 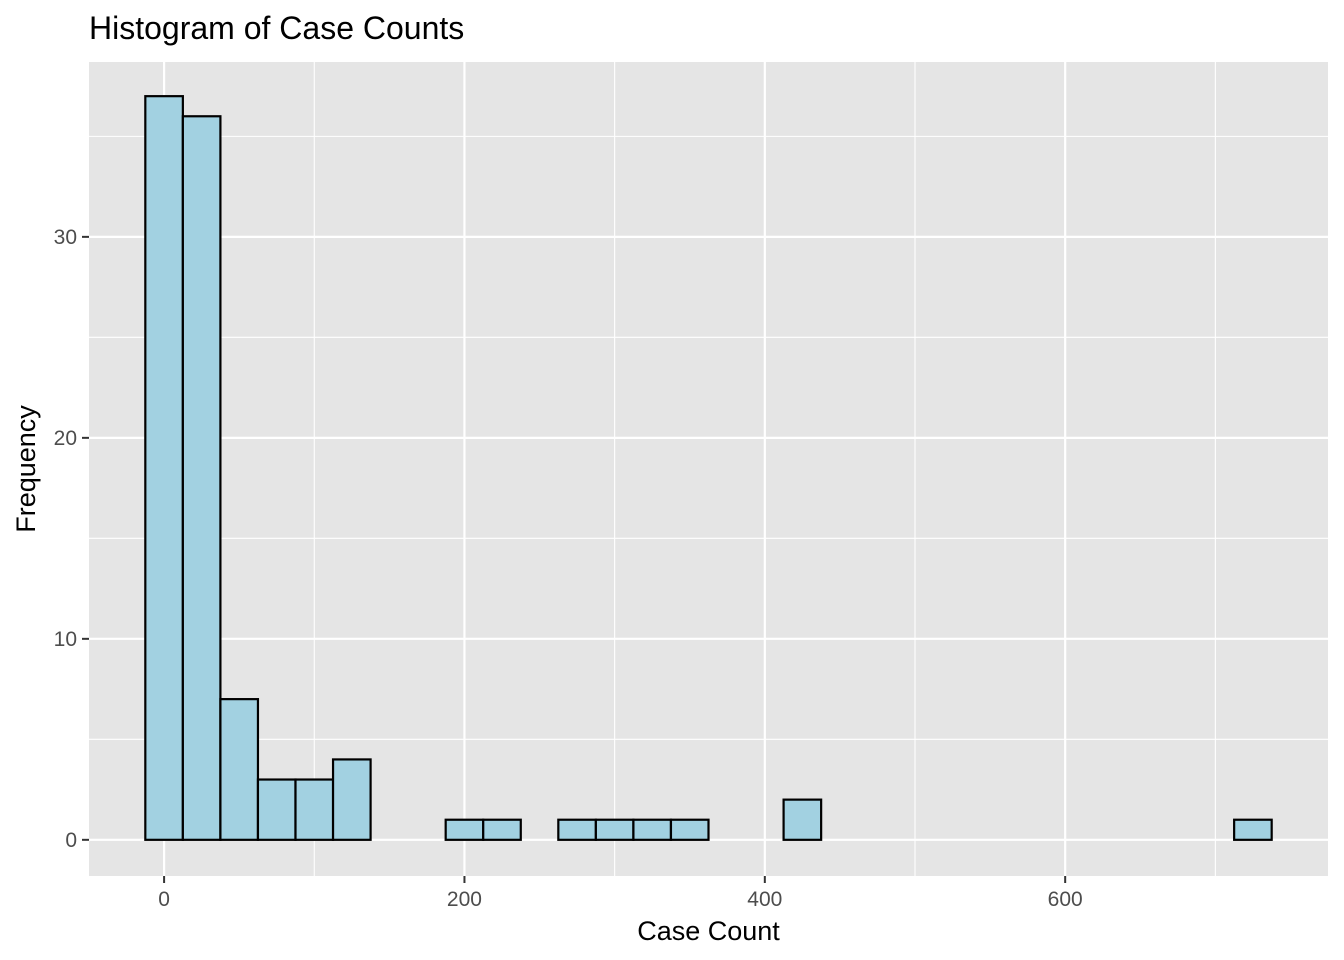 I want to click on y-tick-label: 30, so click(x=65, y=237).